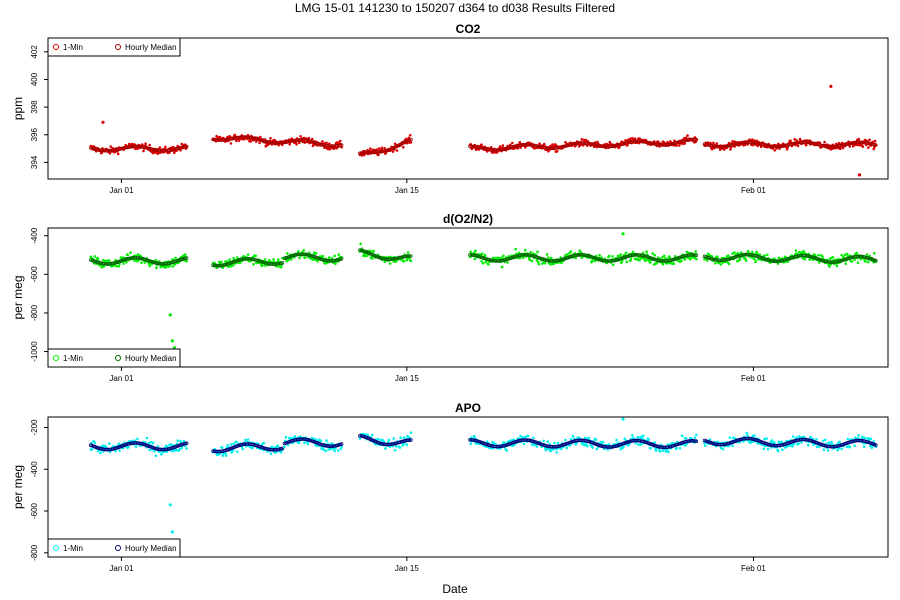 This screenshot has width=900, height=600. What do you see at coordinates (18, 297) in the screenshot?
I see `y-axis-label: per meg` at bounding box center [18, 297].